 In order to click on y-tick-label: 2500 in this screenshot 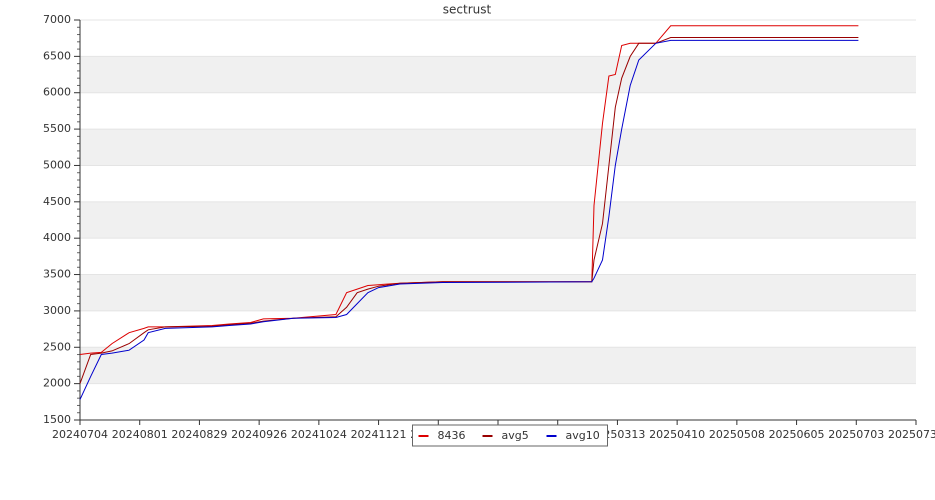, I will do `click(57, 346)`.